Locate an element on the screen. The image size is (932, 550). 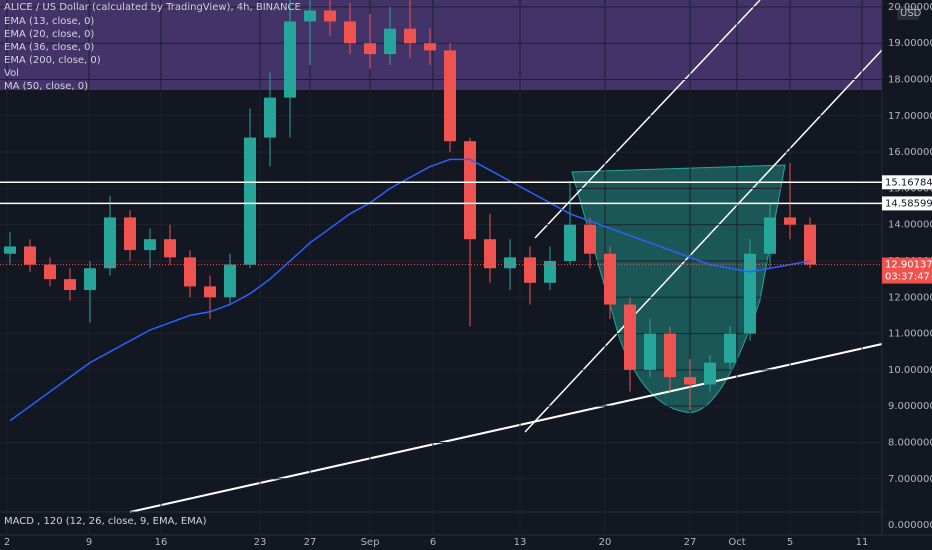
x-tick-label: 9 is located at coordinates (89, 542).